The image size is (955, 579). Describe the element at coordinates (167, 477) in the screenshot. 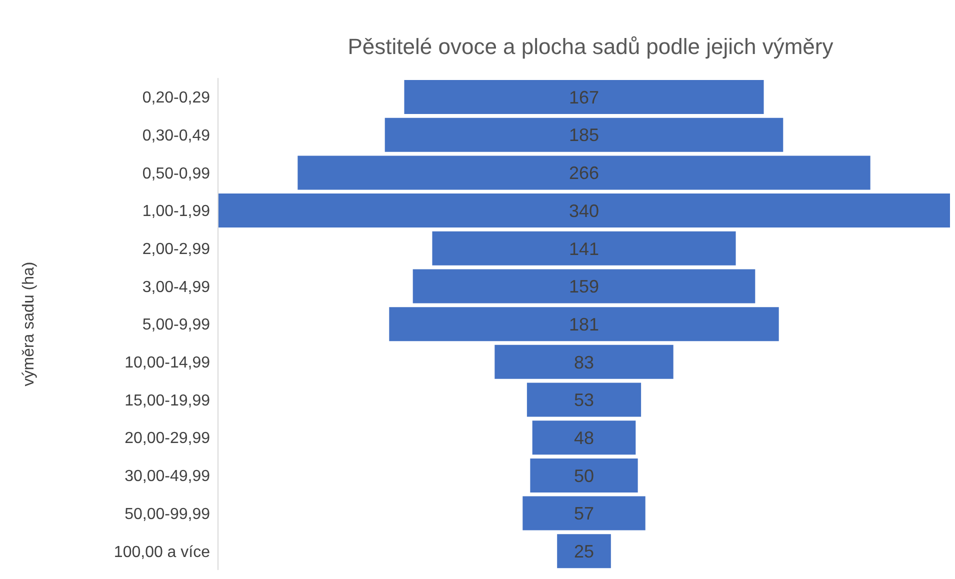

I see `category-label: 30,00-49,99` at that location.